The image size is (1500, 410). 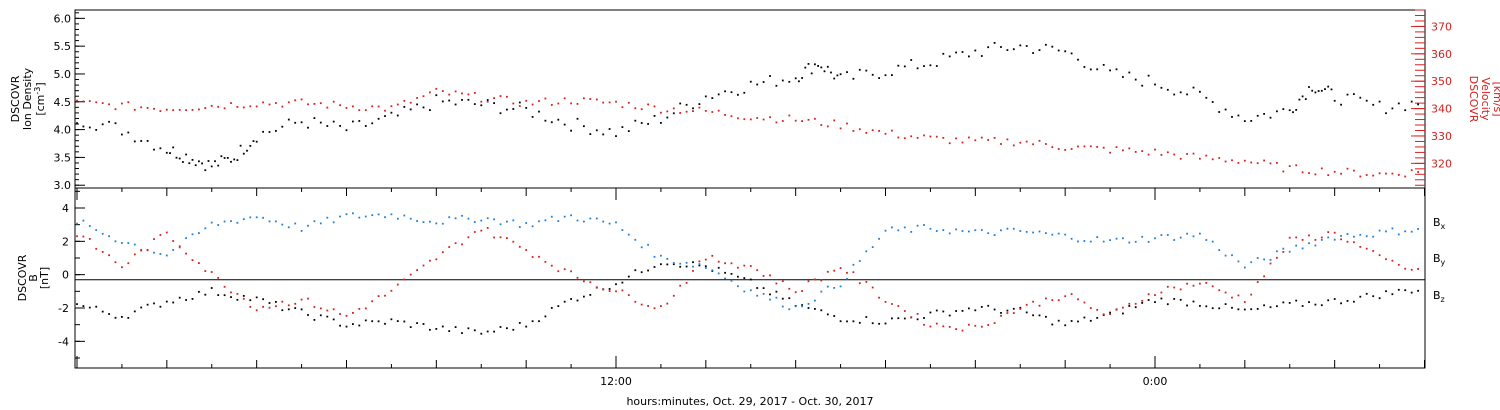 What do you see at coordinates (71, 274) in the screenshot?
I see `bottom-left-ticks: 4 2 0 -2 -4` at bounding box center [71, 274].